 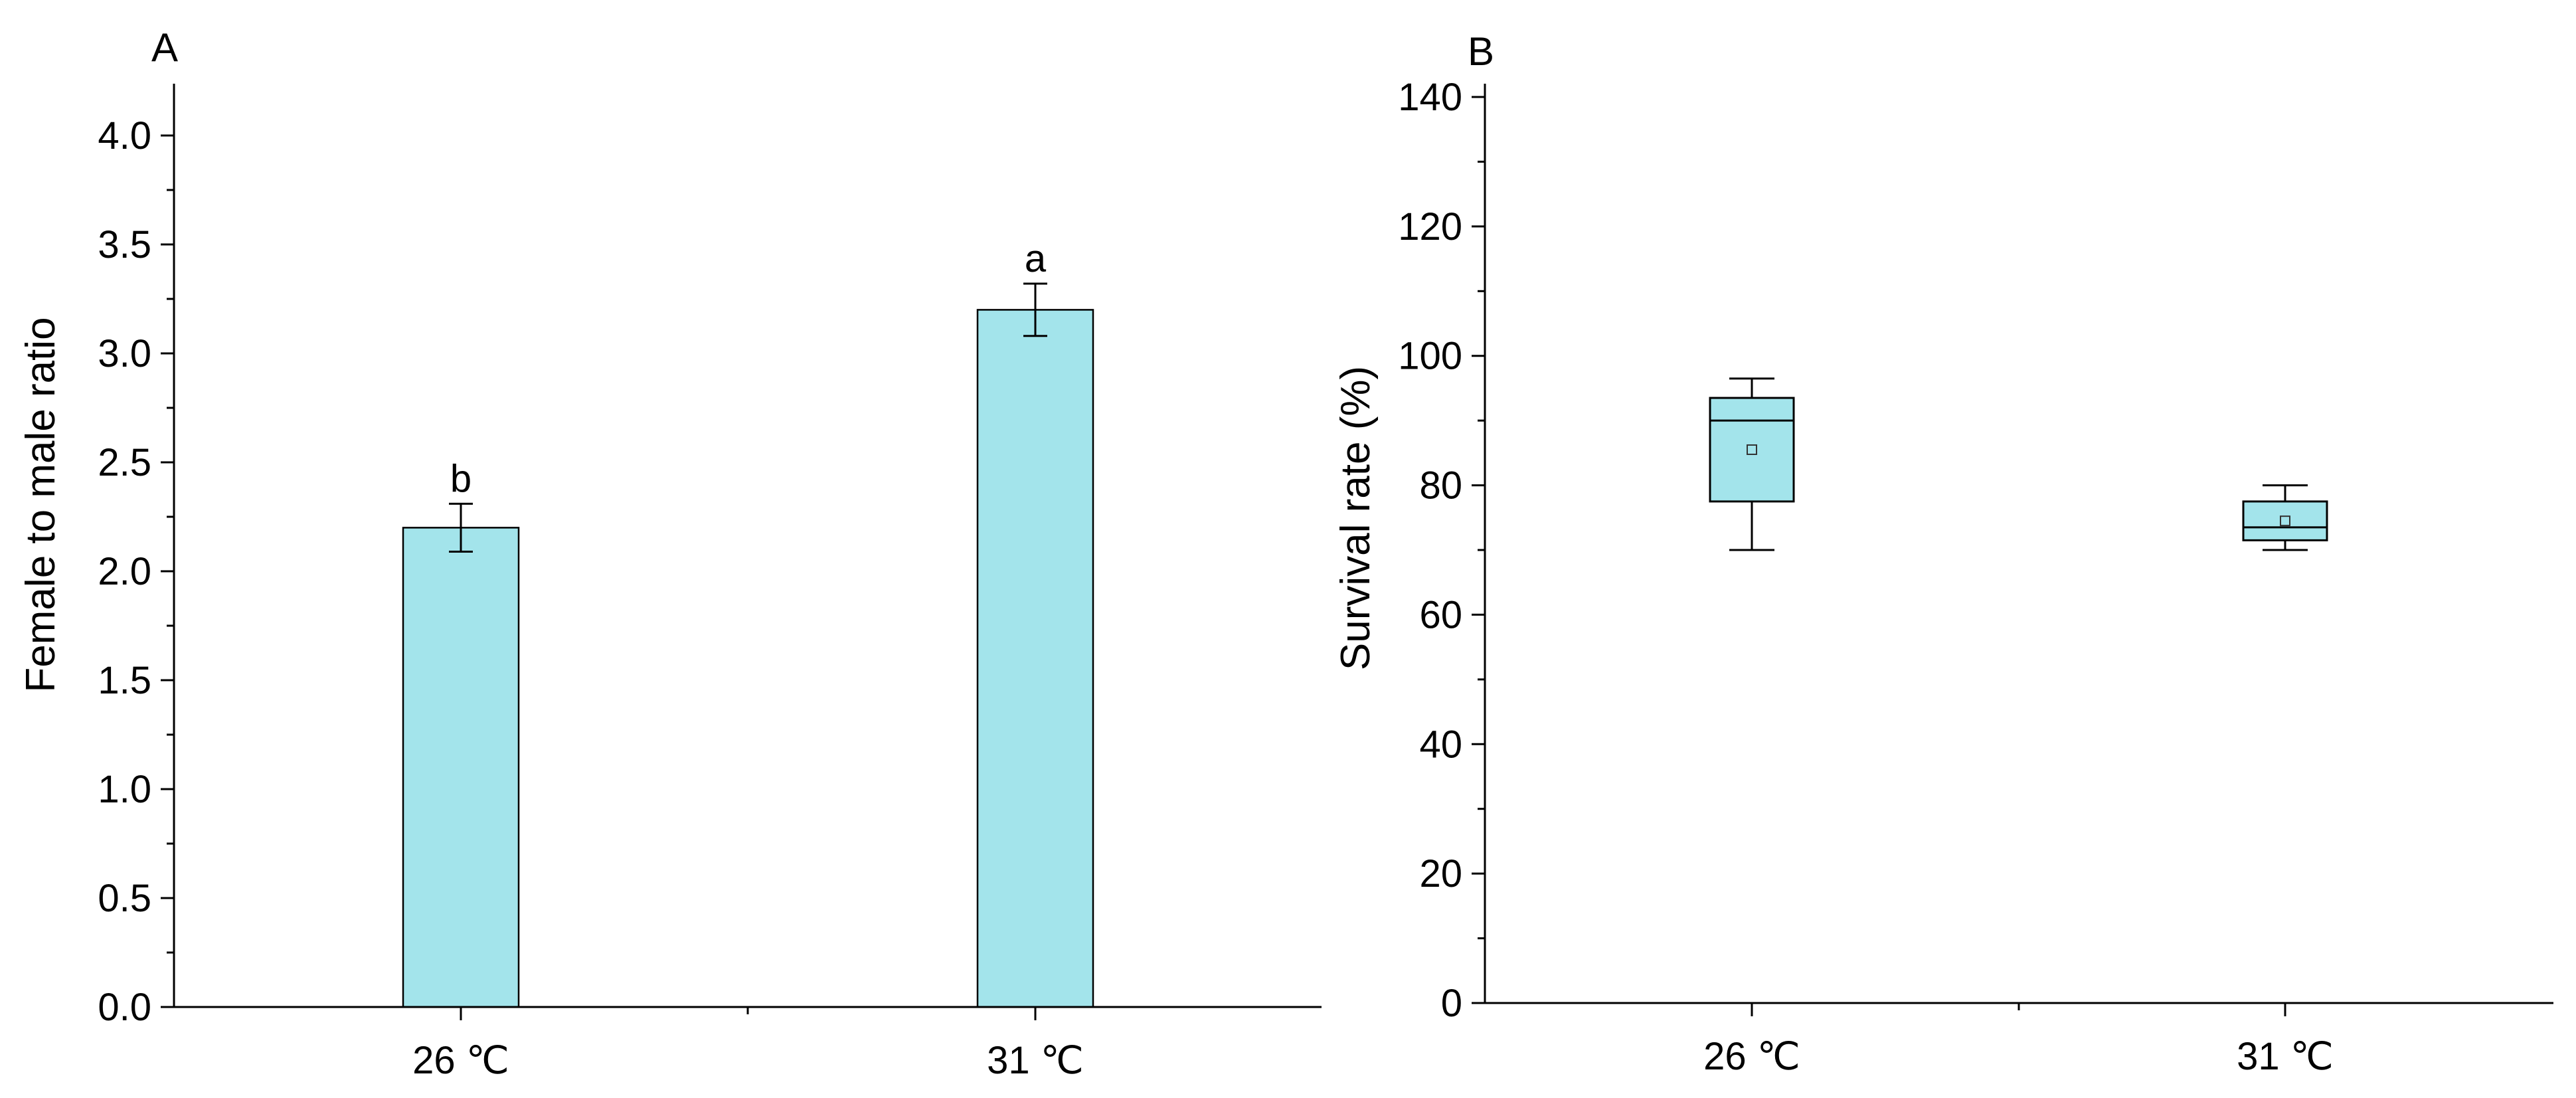 I want to click on panel-a-y-tick-label: 1.0, so click(x=124, y=789).